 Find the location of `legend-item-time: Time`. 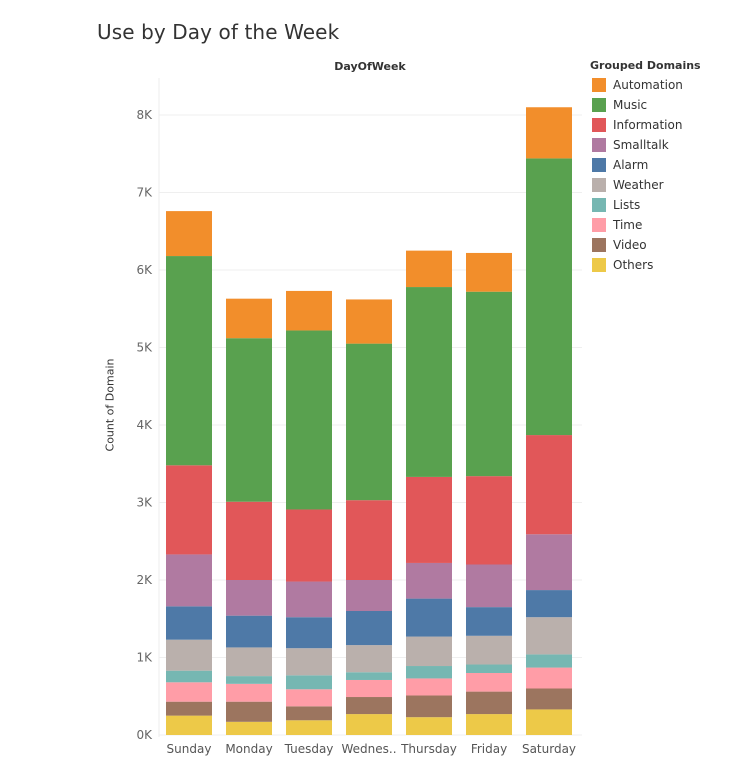

legend-item-time: Time is located at coordinates (645, 225).